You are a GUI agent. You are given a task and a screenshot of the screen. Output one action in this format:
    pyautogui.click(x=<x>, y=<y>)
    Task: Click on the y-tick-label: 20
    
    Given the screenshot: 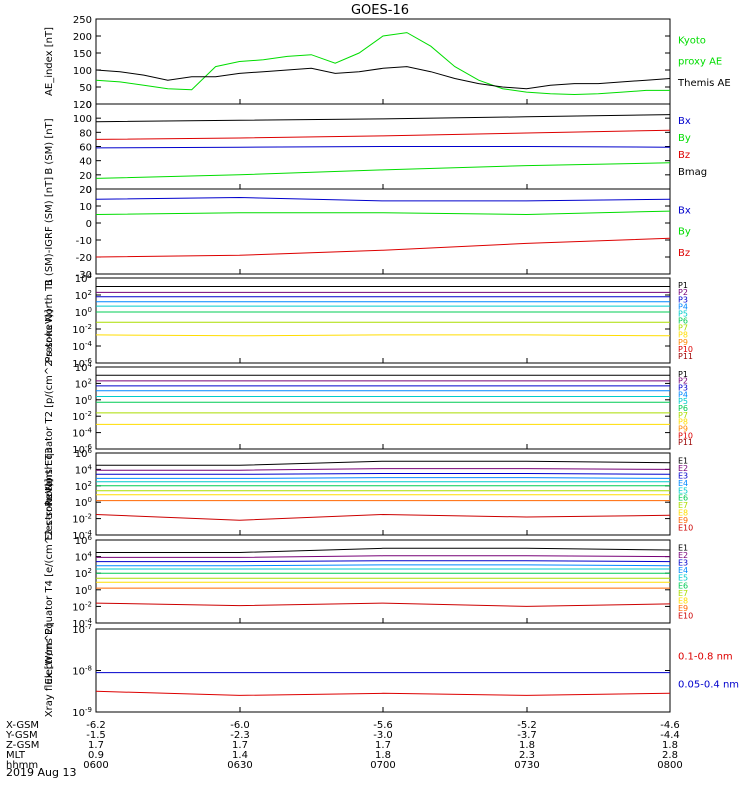 What is the action you would take?
    pyautogui.click(x=85, y=176)
    